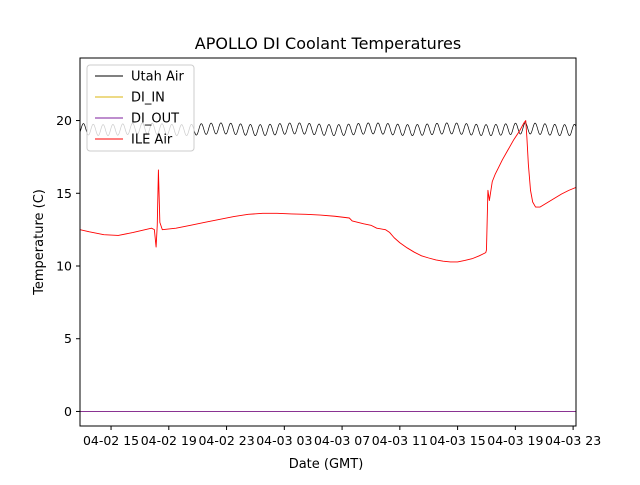  Describe the element at coordinates (169, 440) in the screenshot. I see `x-tick-label: 04-02 19` at that location.